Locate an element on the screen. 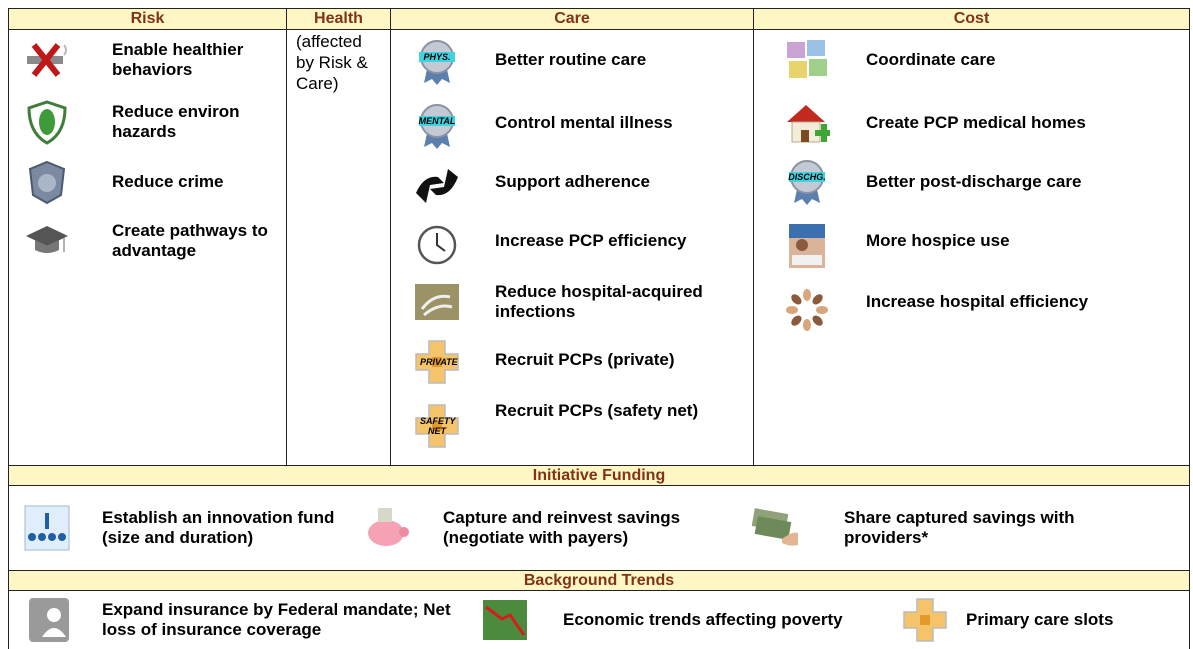 The height and width of the screenshot is (649, 1193). section-header: Initiative Funding is located at coordinates (599, 475).